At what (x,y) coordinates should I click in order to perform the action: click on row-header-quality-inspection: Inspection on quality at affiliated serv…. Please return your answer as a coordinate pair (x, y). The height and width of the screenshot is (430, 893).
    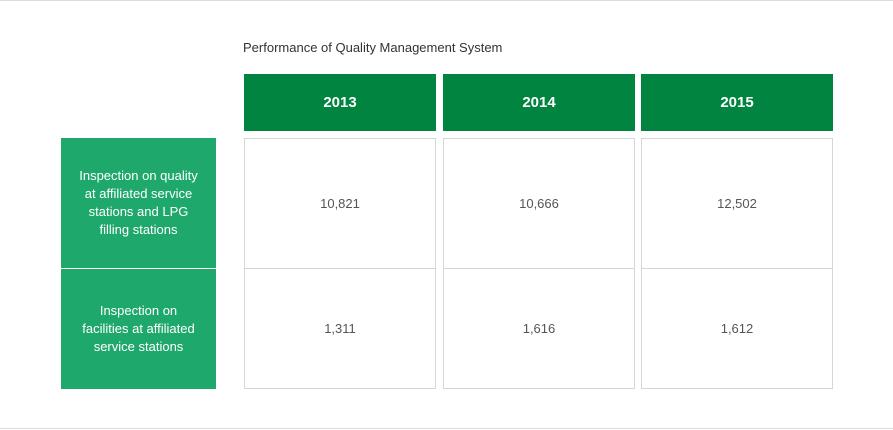
    Looking at the image, I should click on (138, 203).